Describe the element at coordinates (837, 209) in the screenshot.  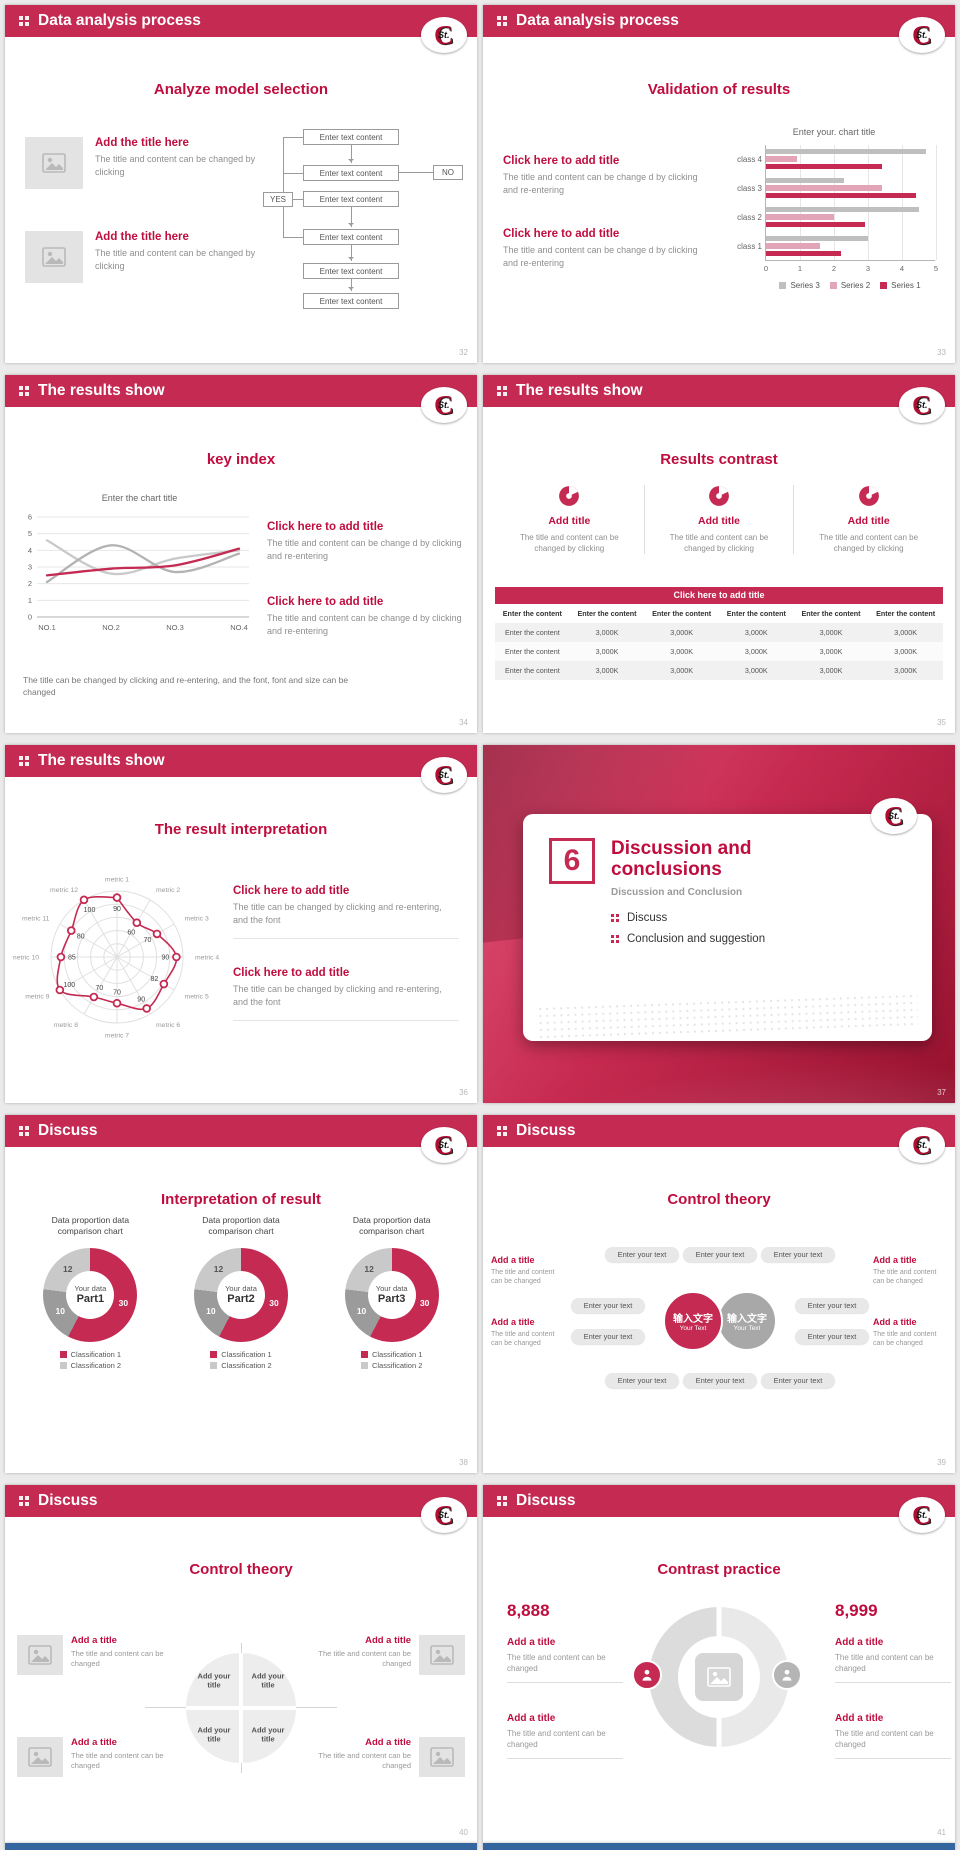
I see `bar-chart-plot: 0 1 2 3 4 5 class 4 class 3 class 2 class 1` at that location.